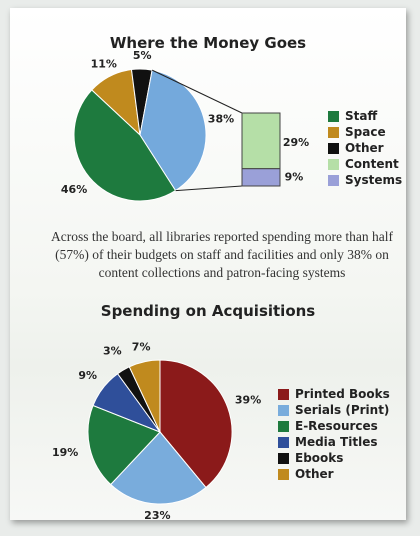  I want to click on legend-item: Ebooks, so click(334, 458).